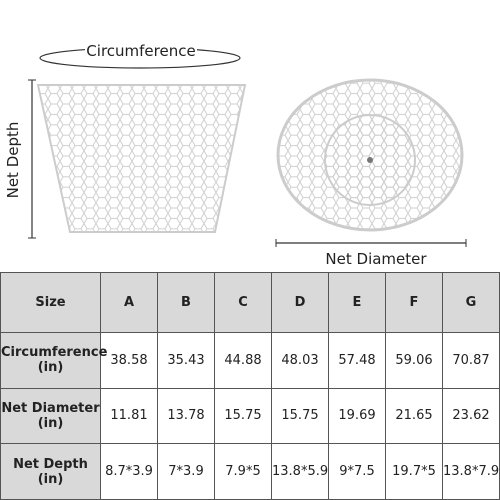 The image size is (500, 500). I want to click on cell: 19.69, so click(357, 416).